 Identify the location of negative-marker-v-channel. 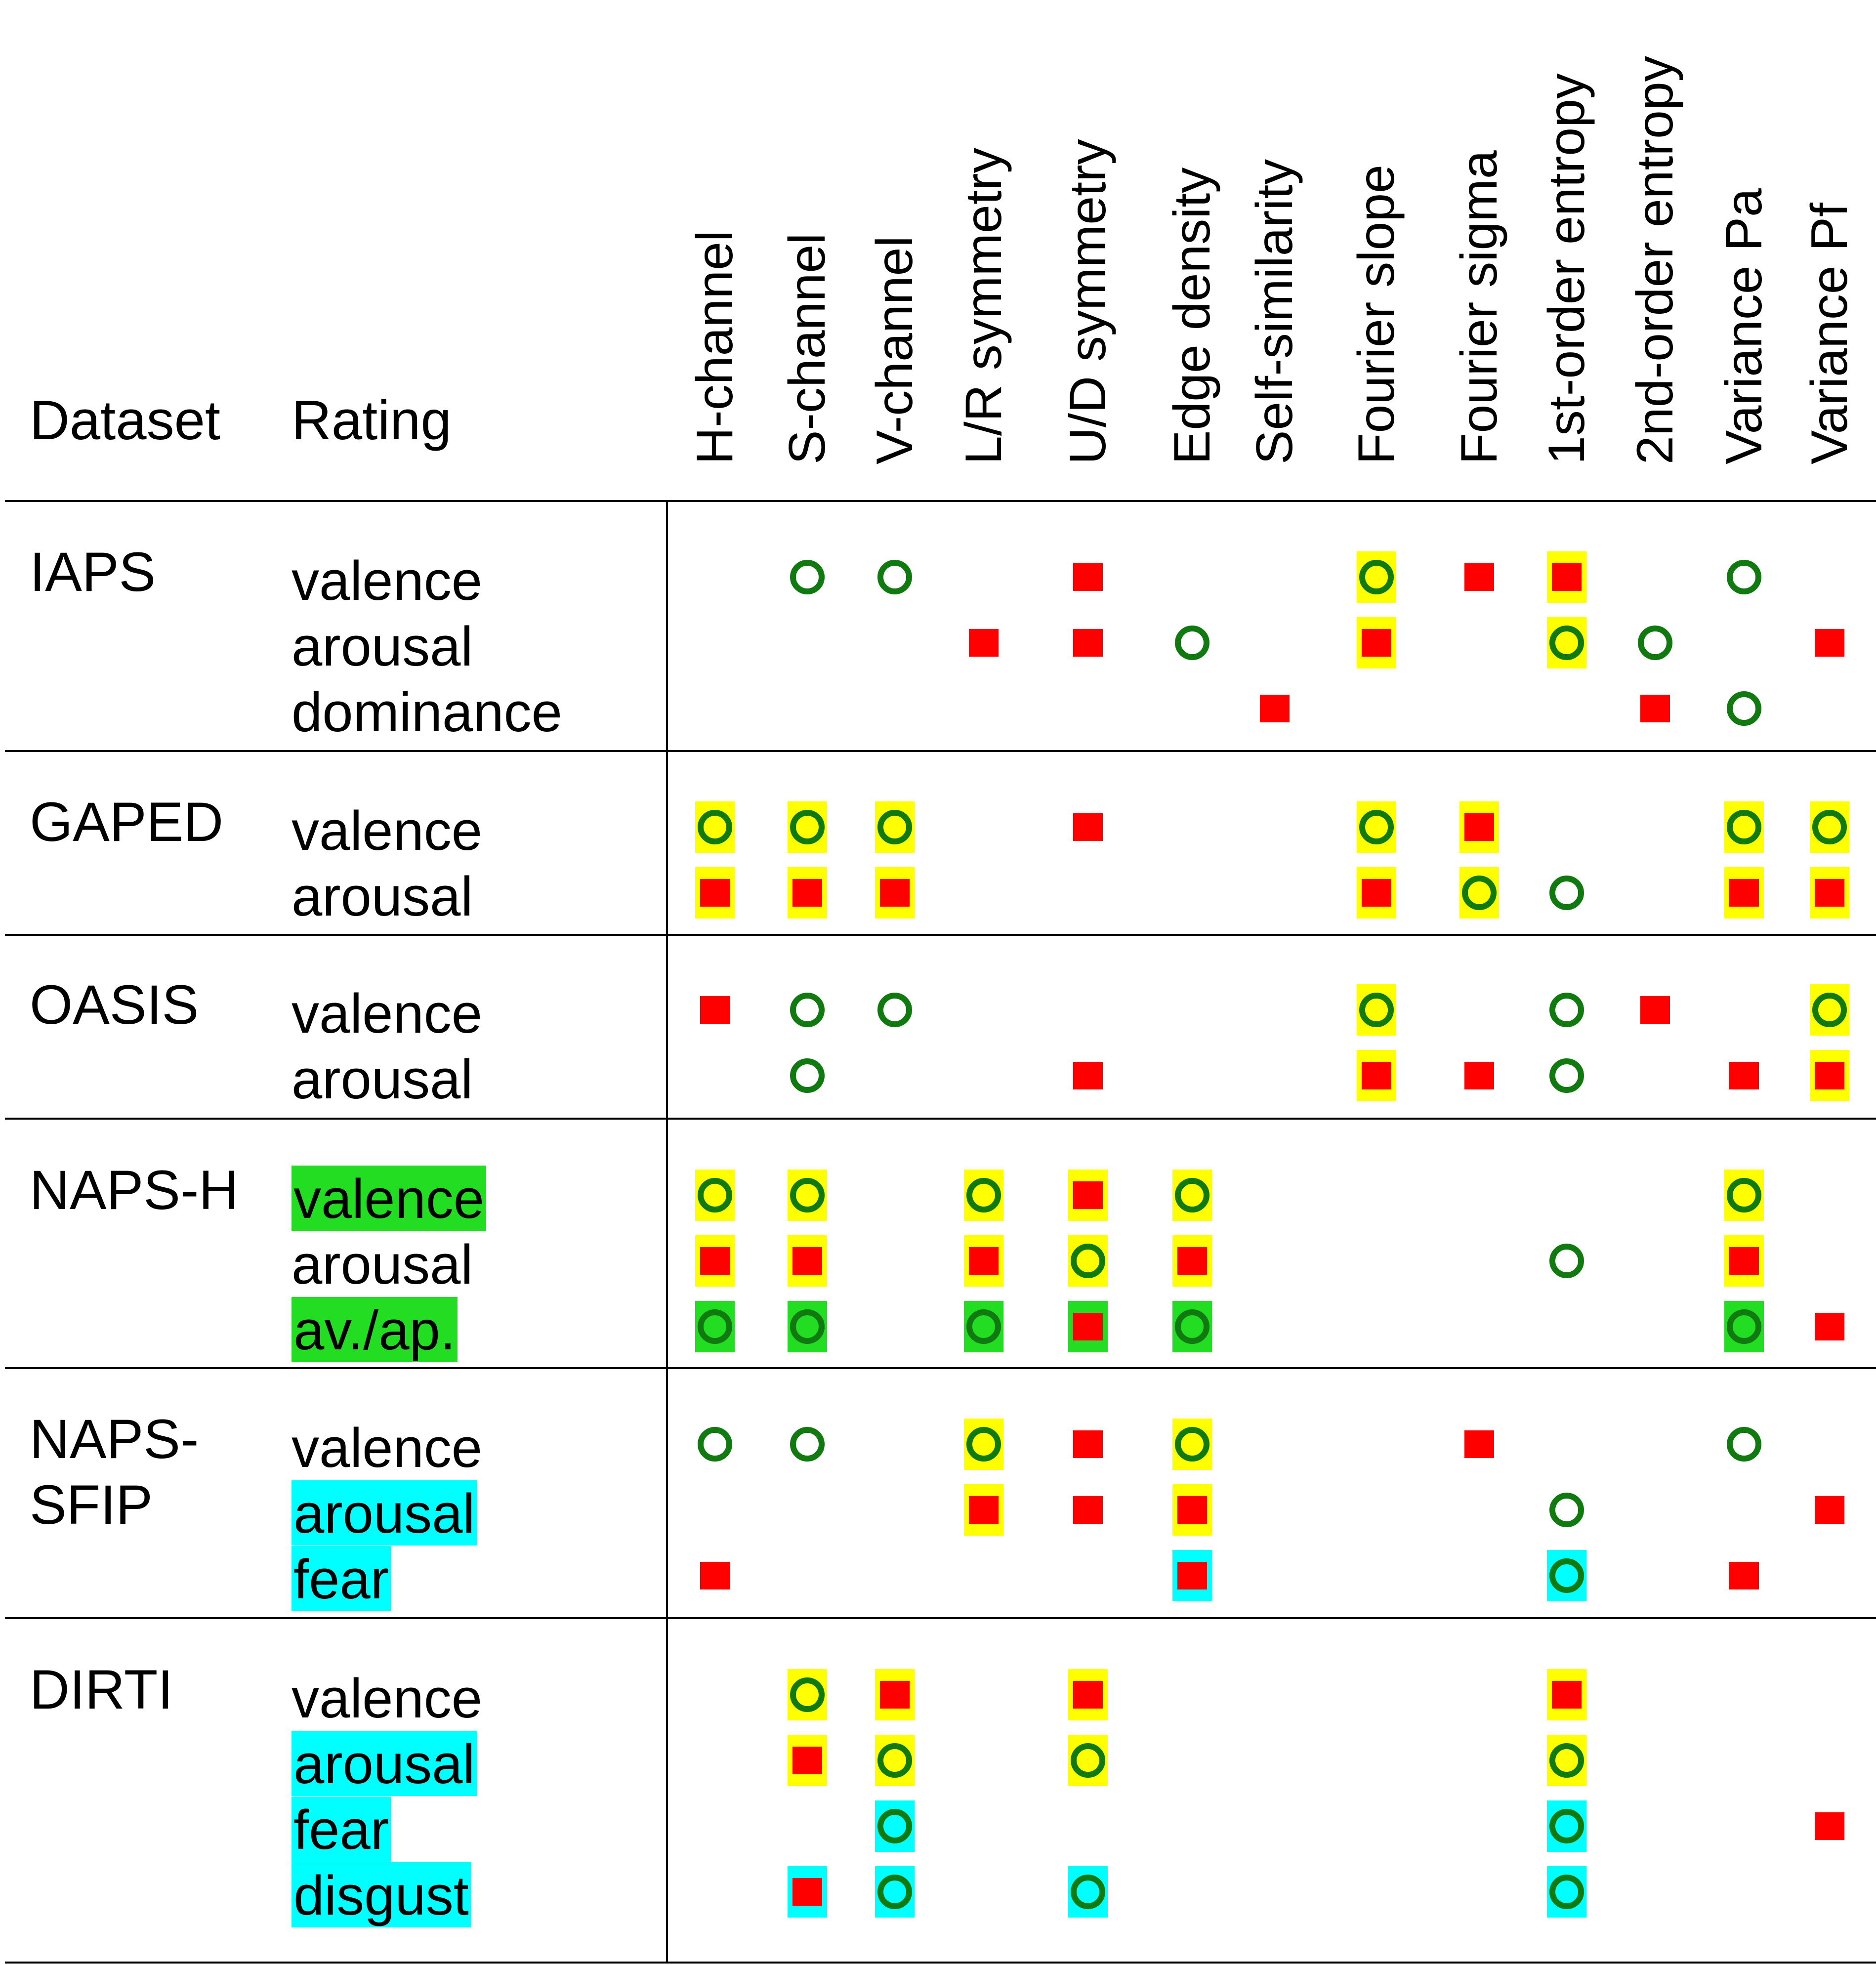
(895, 1694).